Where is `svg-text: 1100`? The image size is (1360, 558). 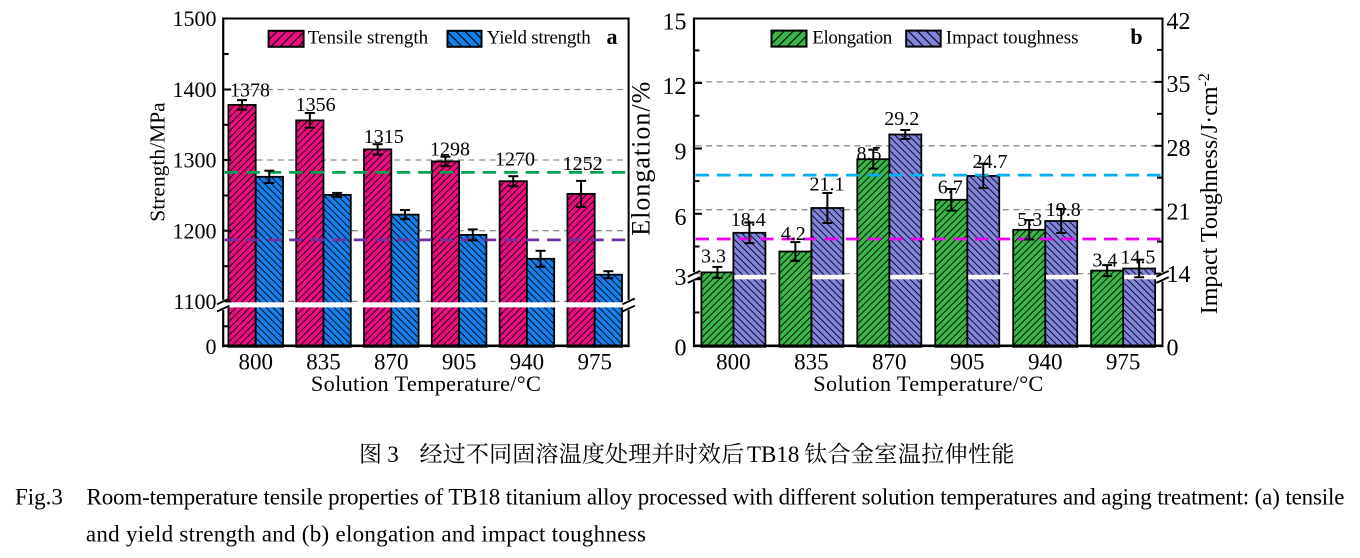
svg-text: 1100 is located at coordinates (194, 301).